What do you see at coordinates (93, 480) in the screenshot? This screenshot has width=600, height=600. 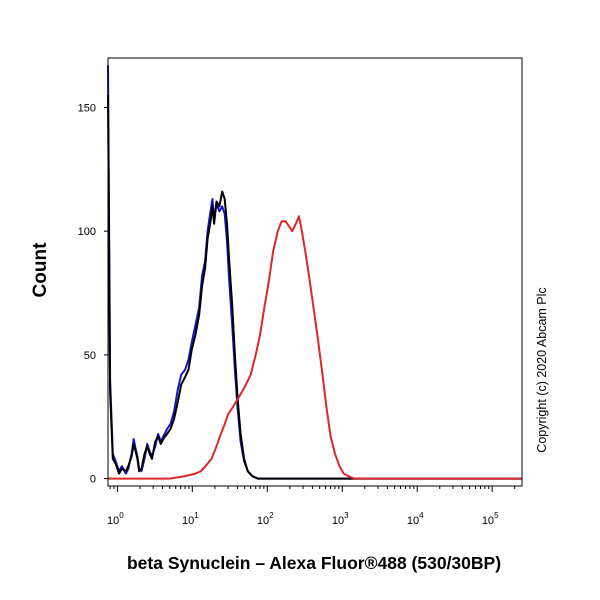 I see `y-tick-label: 0` at bounding box center [93, 480].